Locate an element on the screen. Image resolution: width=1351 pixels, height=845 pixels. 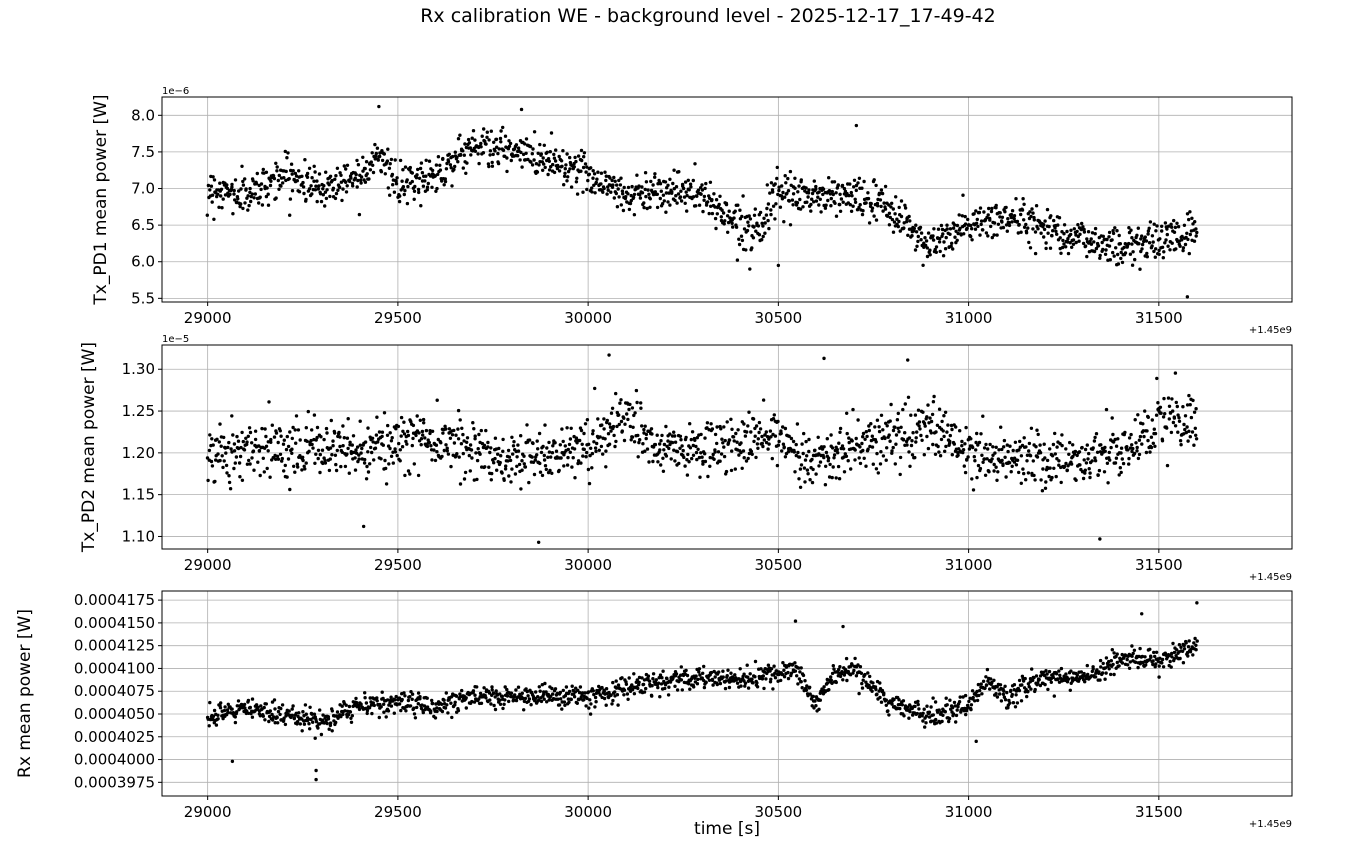
y-tick-label: 1.15 is located at coordinates (138, 495).